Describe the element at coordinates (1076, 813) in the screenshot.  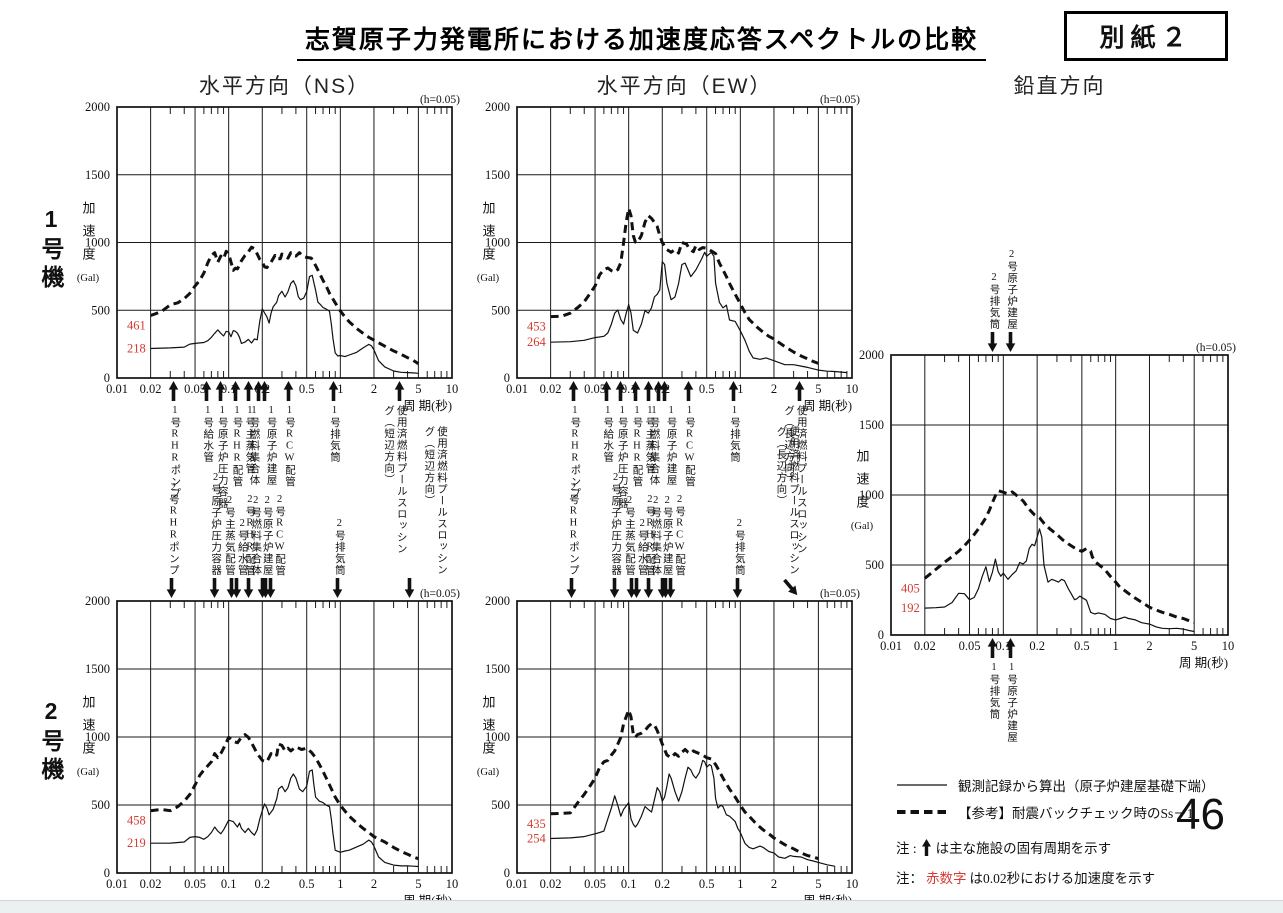
I see `legend-label-ss1: 【参考】耐震バックチェック時のSs－1` at that location.